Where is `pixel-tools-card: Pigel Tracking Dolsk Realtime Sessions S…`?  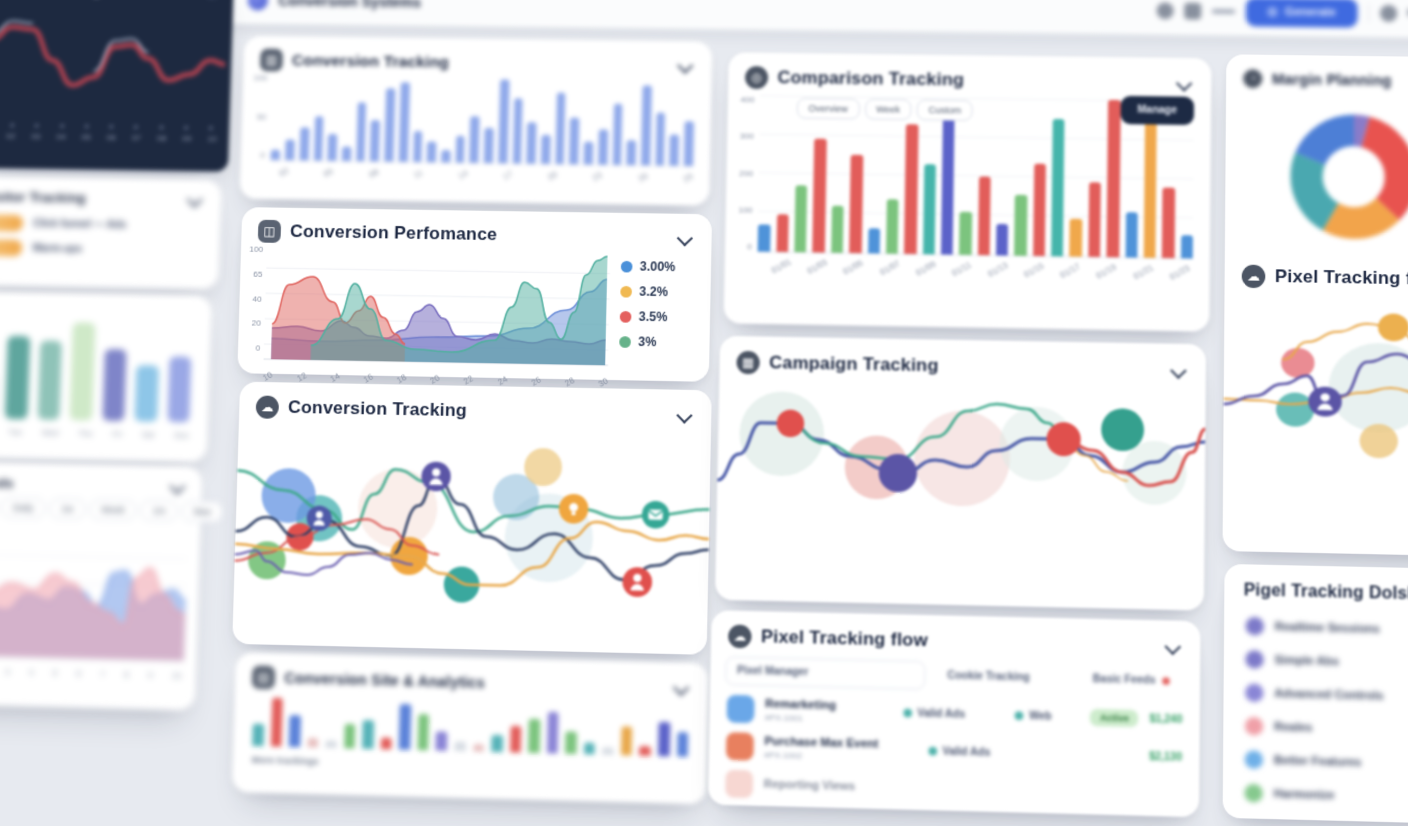 pixel-tools-card: Pigel Tracking Dolsk Realtime Sessions S… is located at coordinates (1315, 694).